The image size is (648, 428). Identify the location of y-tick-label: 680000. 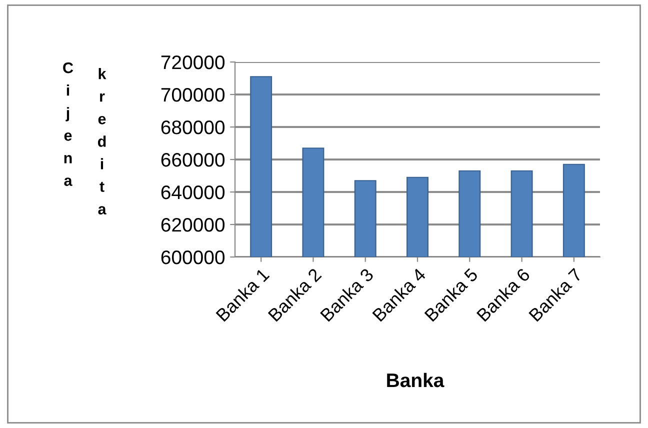
(193, 127).